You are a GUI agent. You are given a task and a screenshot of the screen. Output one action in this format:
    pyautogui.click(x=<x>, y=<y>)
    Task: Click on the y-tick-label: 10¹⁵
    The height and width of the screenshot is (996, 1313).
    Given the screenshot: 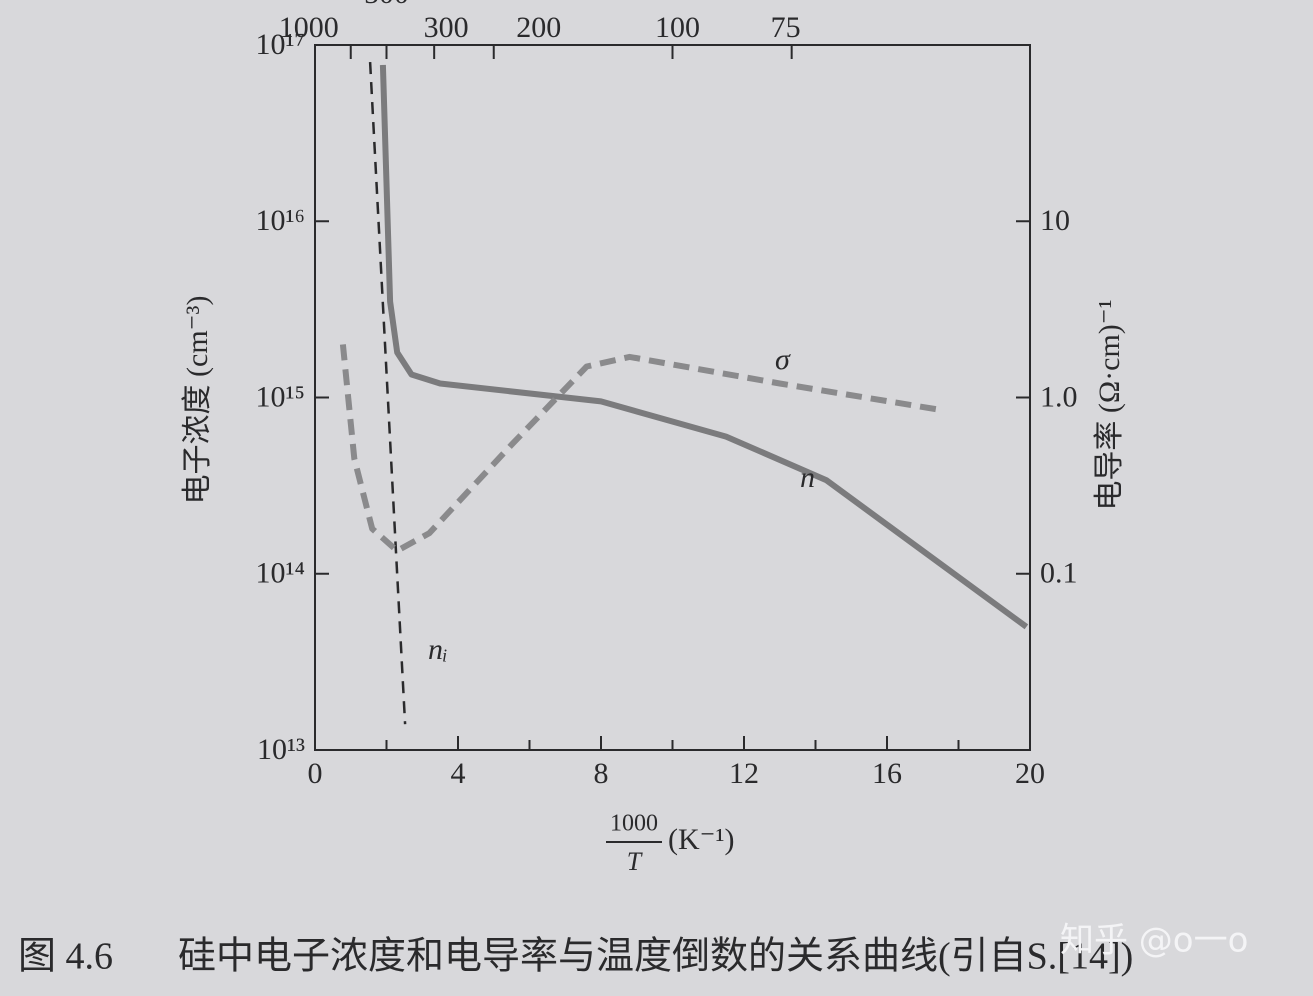 What is the action you would take?
    pyautogui.click(x=280, y=396)
    